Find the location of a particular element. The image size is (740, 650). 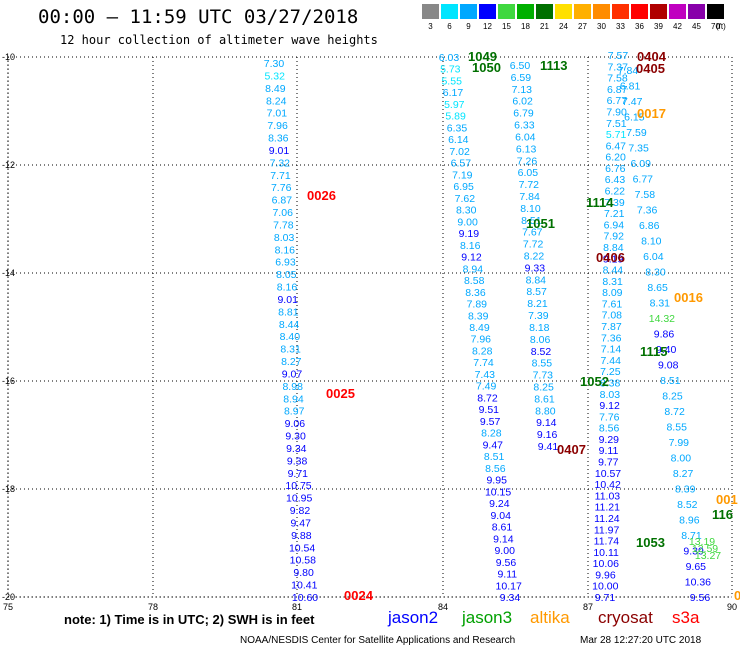

wave-height-value: 8.96 is located at coordinates (689, 521).